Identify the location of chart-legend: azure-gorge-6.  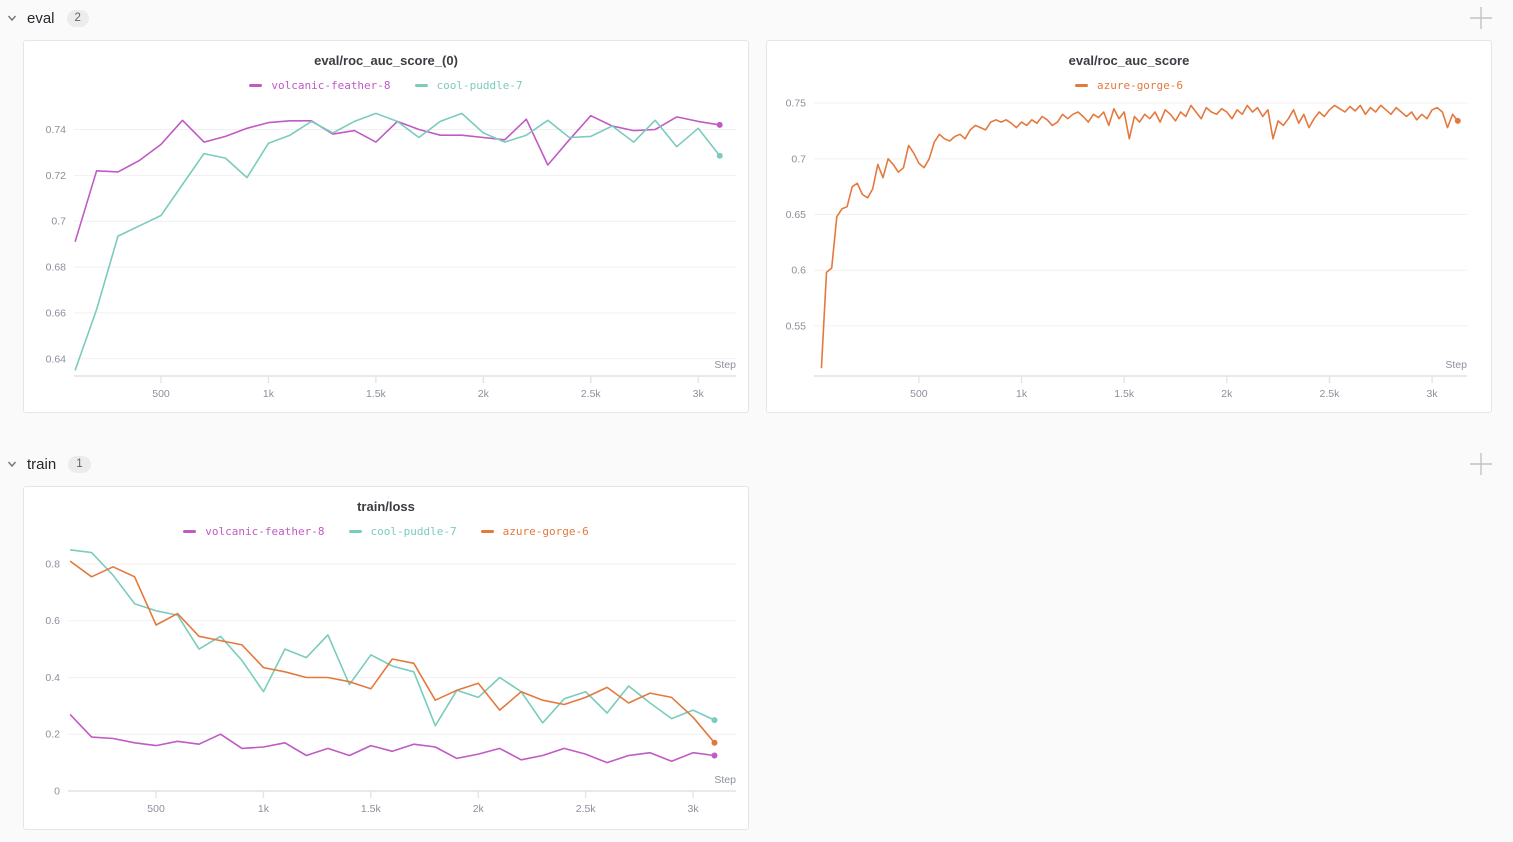
(1129, 85).